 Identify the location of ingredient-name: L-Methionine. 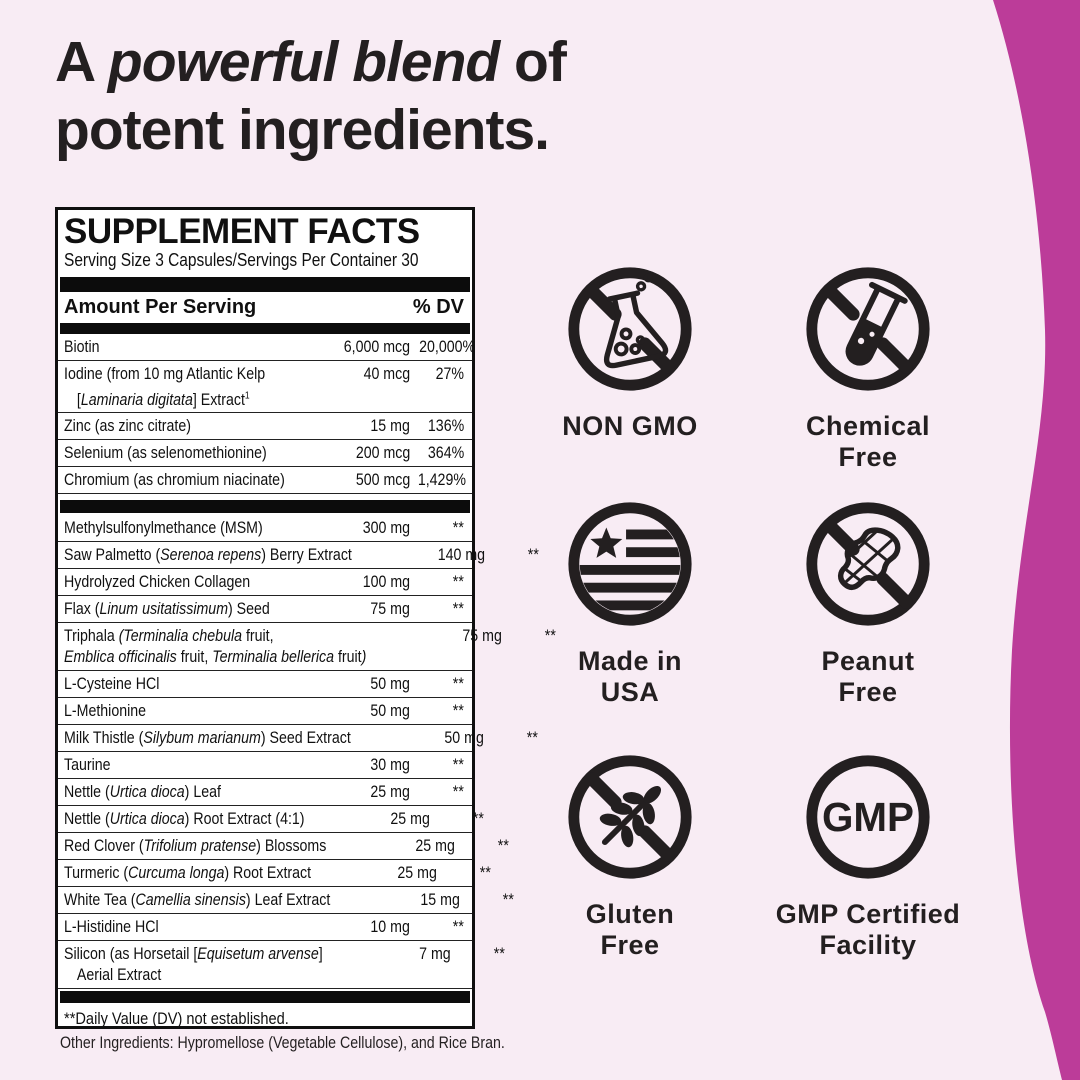
(105, 710).